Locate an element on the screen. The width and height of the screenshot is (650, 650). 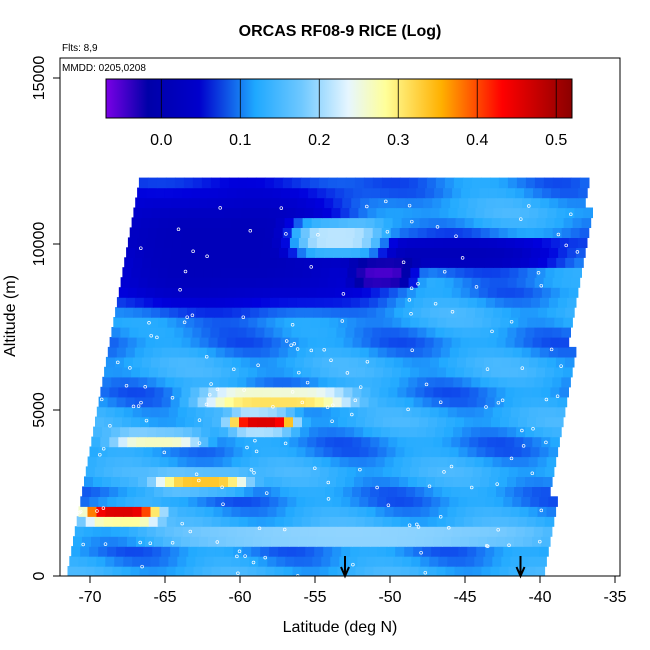
colorbar is located at coordinates (339, 98).